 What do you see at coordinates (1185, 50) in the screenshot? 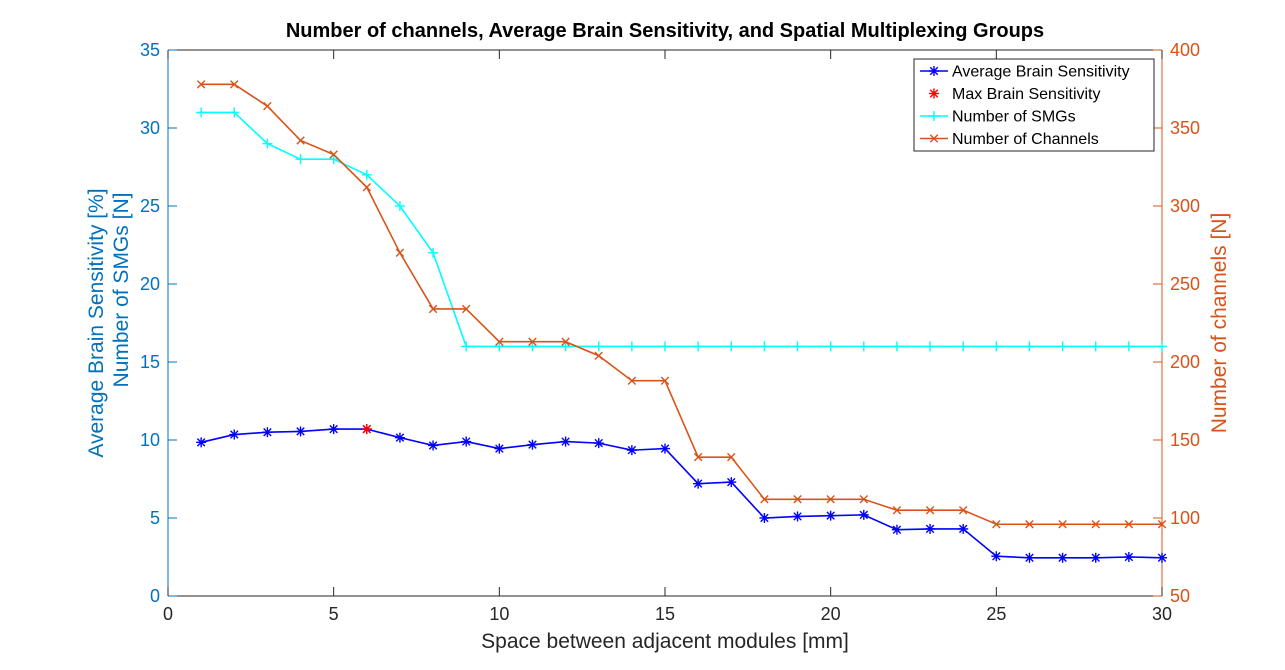
I see `right-tick-label: 400` at bounding box center [1185, 50].